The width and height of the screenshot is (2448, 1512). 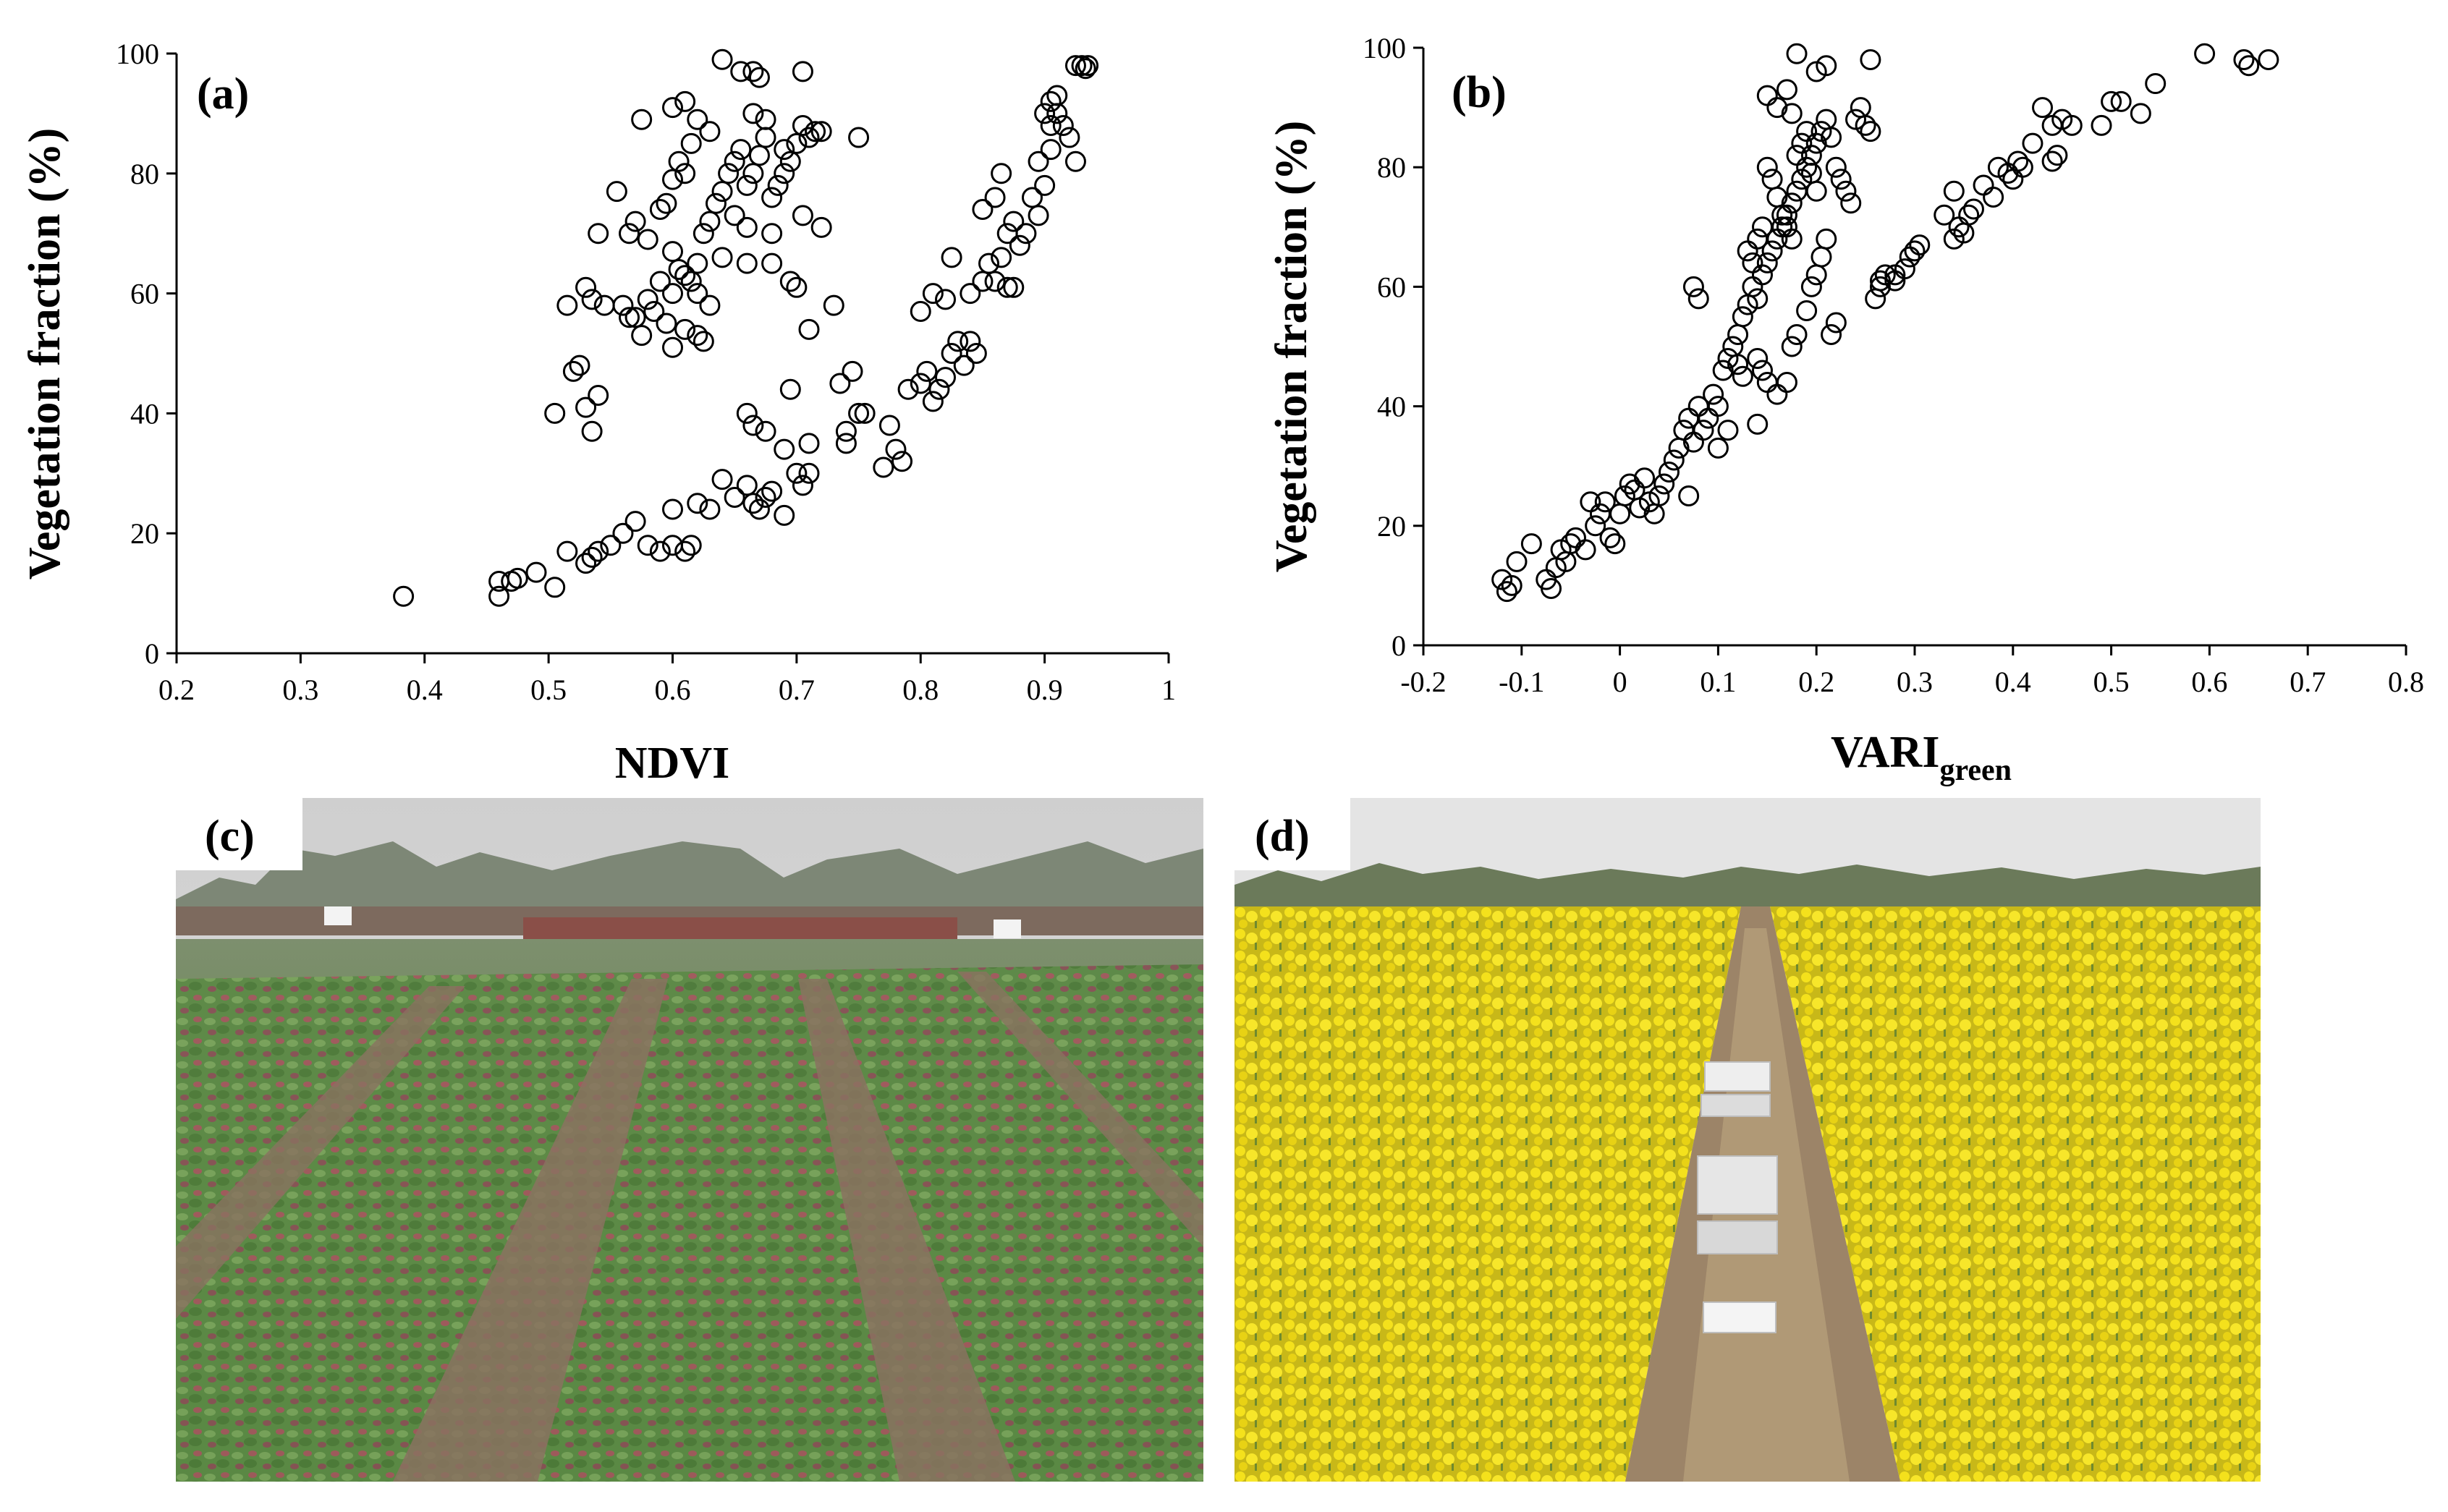 What do you see at coordinates (2406, 682) in the screenshot?
I see `x-tick-label: 0.8` at bounding box center [2406, 682].